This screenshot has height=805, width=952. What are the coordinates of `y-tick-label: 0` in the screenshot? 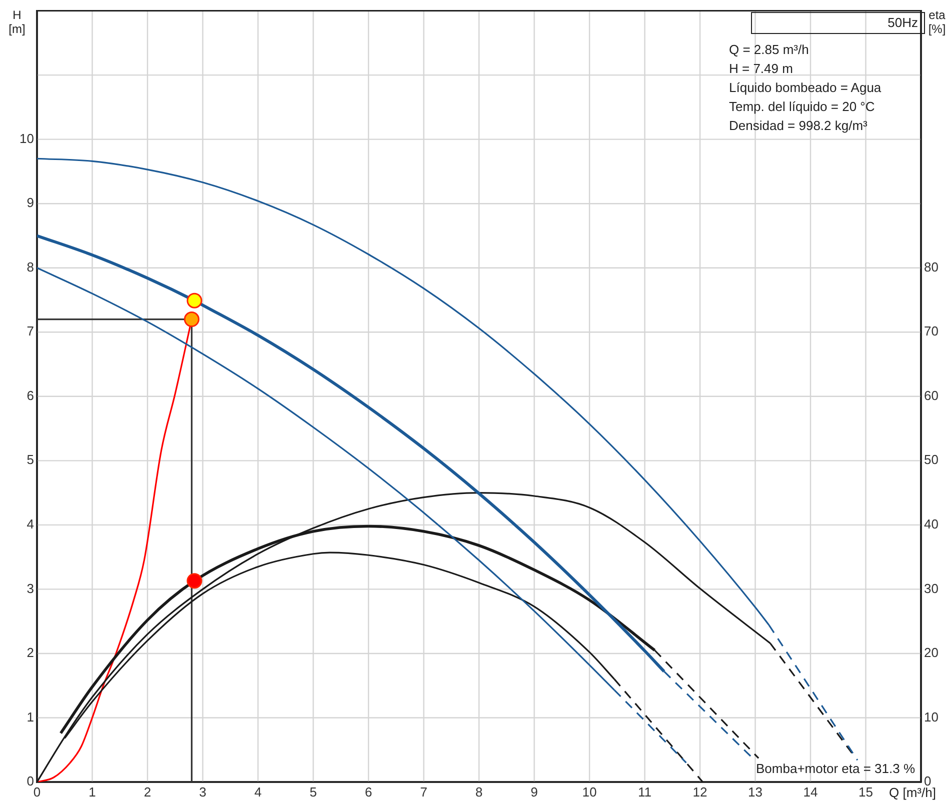 It's located at (30, 781).